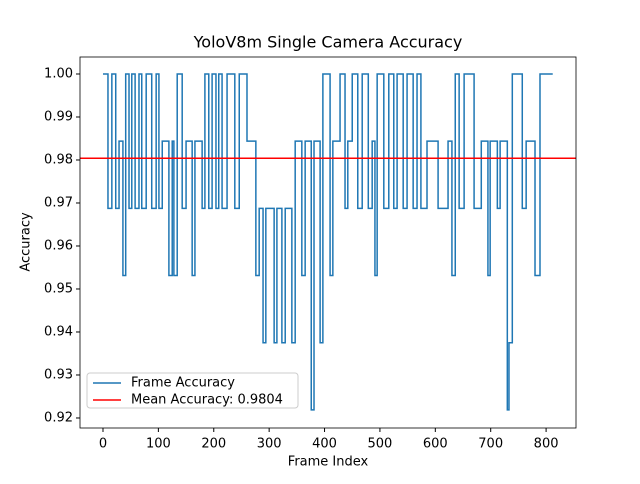 This screenshot has width=640, height=484. What do you see at coordinates (213, 444) in the screenshot?
I see `x-tick-label: 200` at bounding box center [213, 444].